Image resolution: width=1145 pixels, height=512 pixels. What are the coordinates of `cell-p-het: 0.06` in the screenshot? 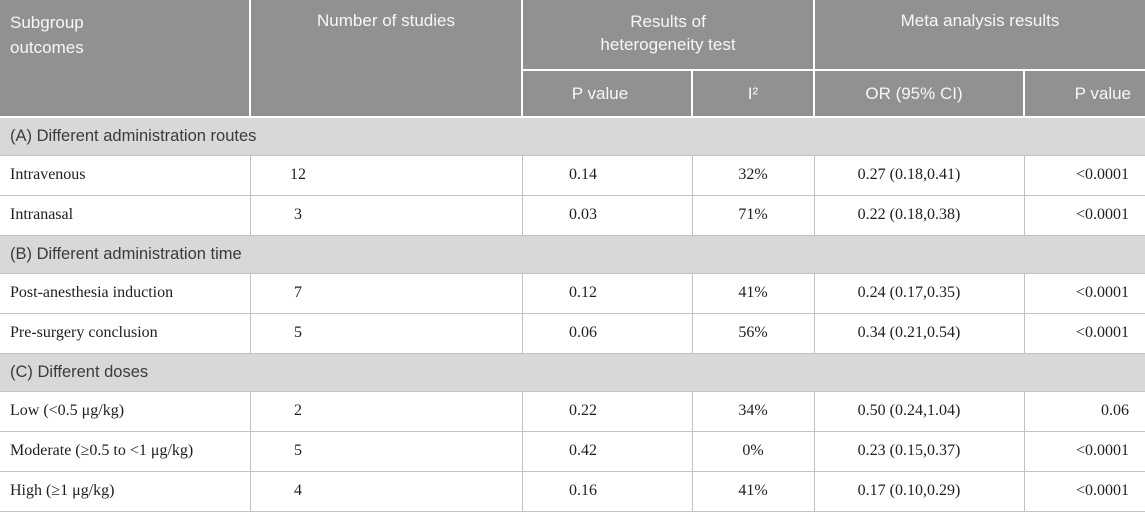 It's located at (606, 332).